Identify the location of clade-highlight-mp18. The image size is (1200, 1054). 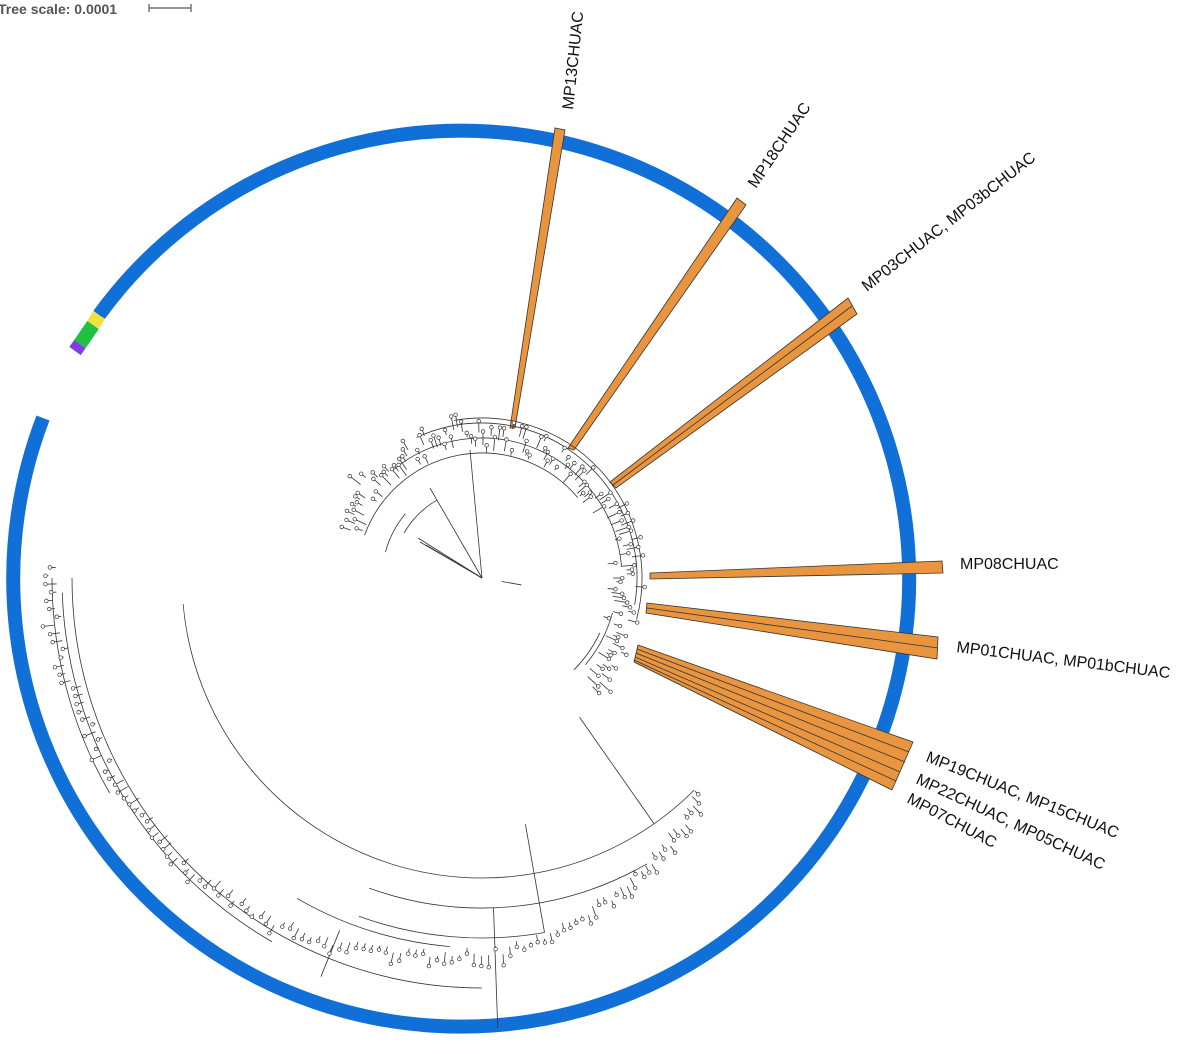
(657, 324).